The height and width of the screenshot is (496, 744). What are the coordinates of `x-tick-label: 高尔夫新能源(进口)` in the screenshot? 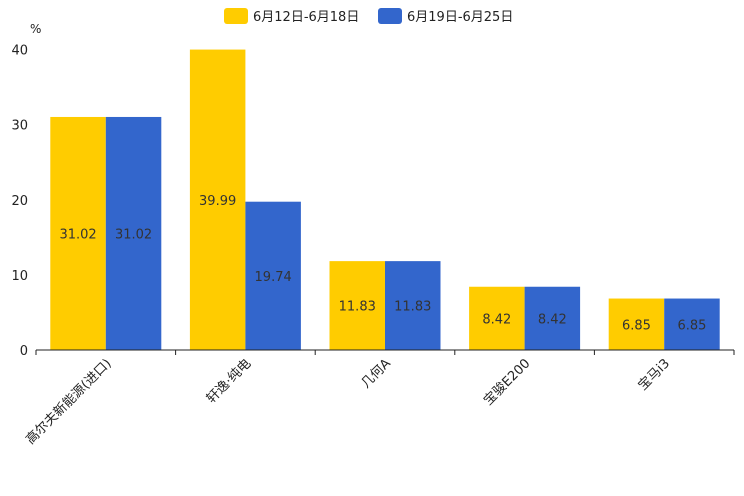 It's located at (69, 402).